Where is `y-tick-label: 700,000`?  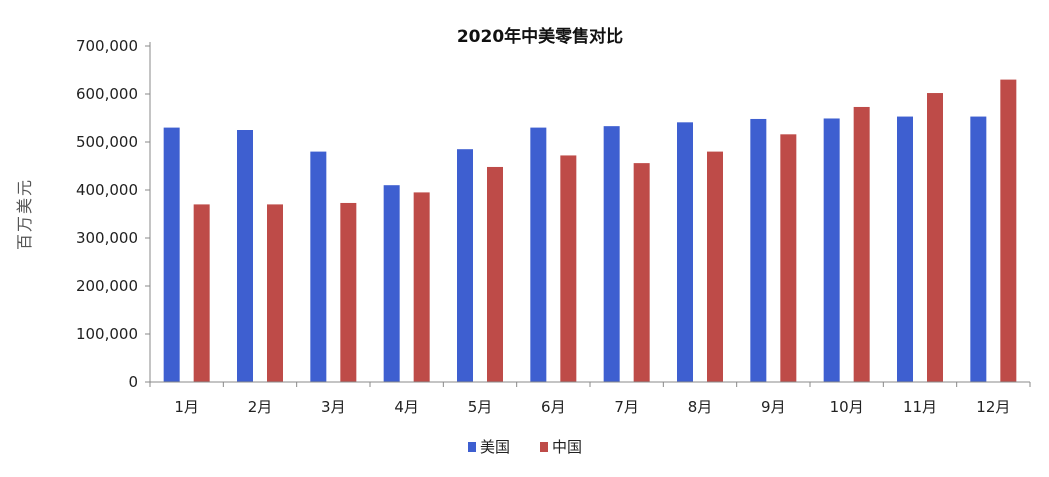
y-tick-label: 700,000 is located at coordinates (107, 46).